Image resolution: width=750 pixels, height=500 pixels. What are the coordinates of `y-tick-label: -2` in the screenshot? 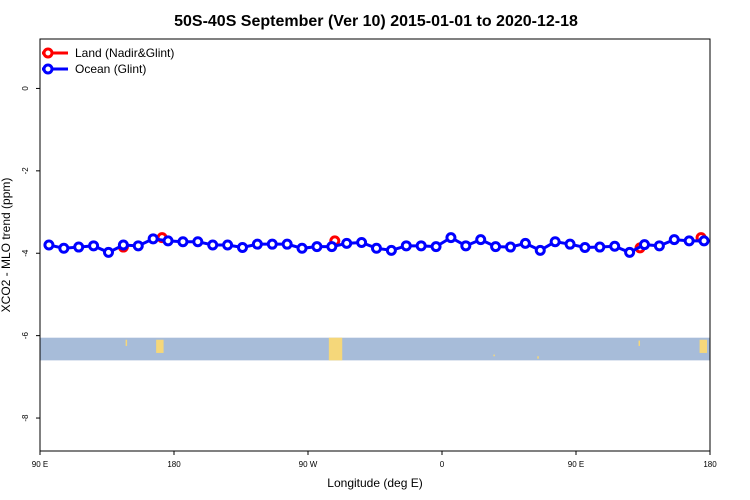 It's located at (25, 171).